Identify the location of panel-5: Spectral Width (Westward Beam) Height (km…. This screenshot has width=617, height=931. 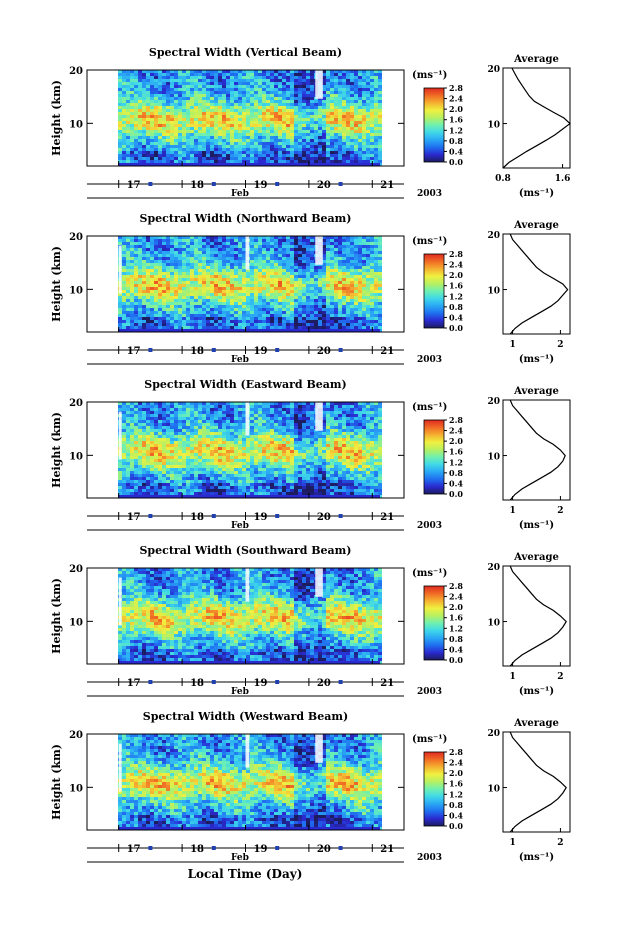
(310, 786).